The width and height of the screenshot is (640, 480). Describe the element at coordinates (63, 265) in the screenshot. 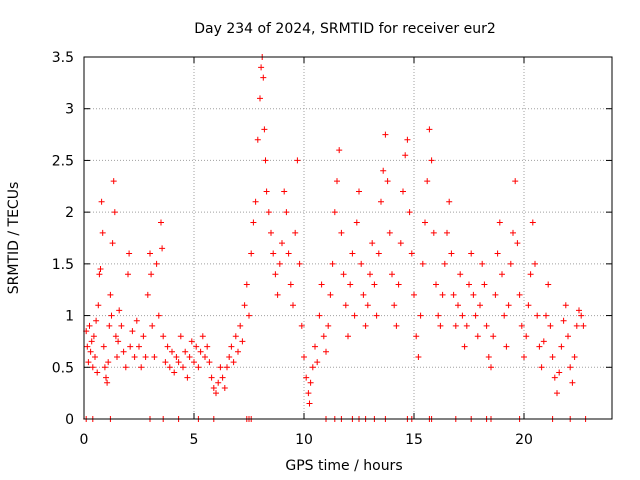

I see `y-tick-label: 1.5` at that location.